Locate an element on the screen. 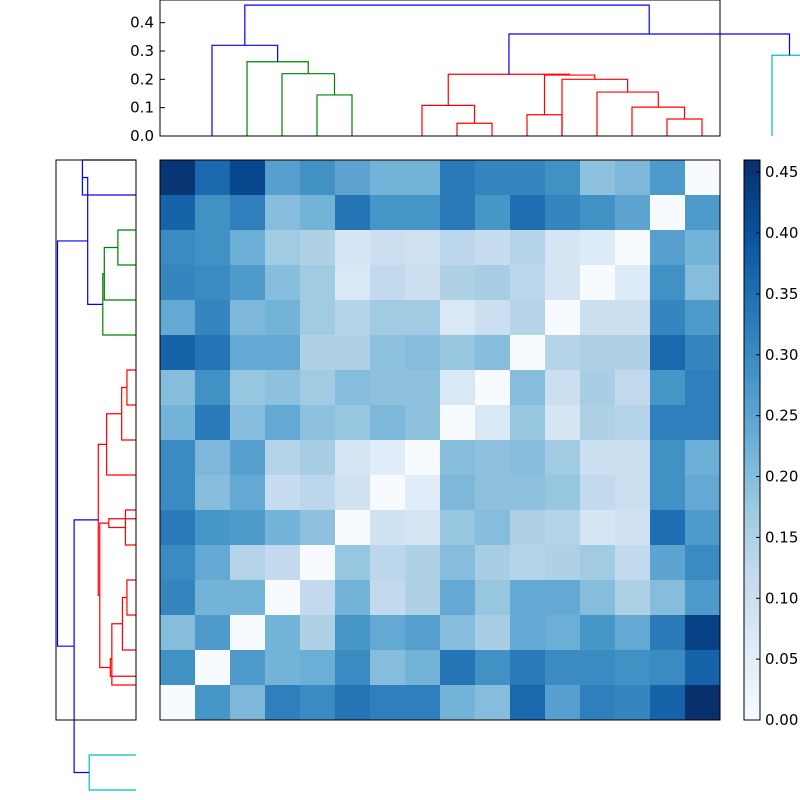  y-tick-label: 0.2 is located at coordinates (142, 79).